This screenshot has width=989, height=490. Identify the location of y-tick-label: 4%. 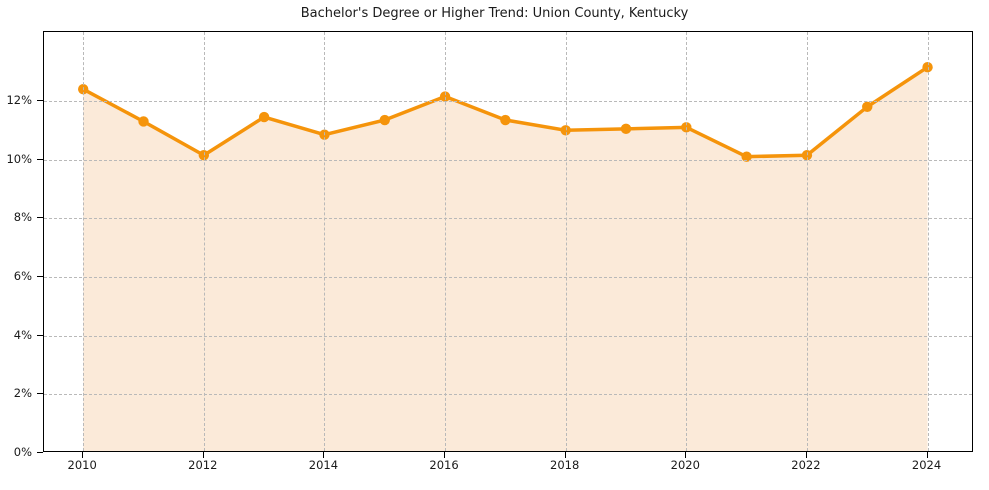
(22, 334).